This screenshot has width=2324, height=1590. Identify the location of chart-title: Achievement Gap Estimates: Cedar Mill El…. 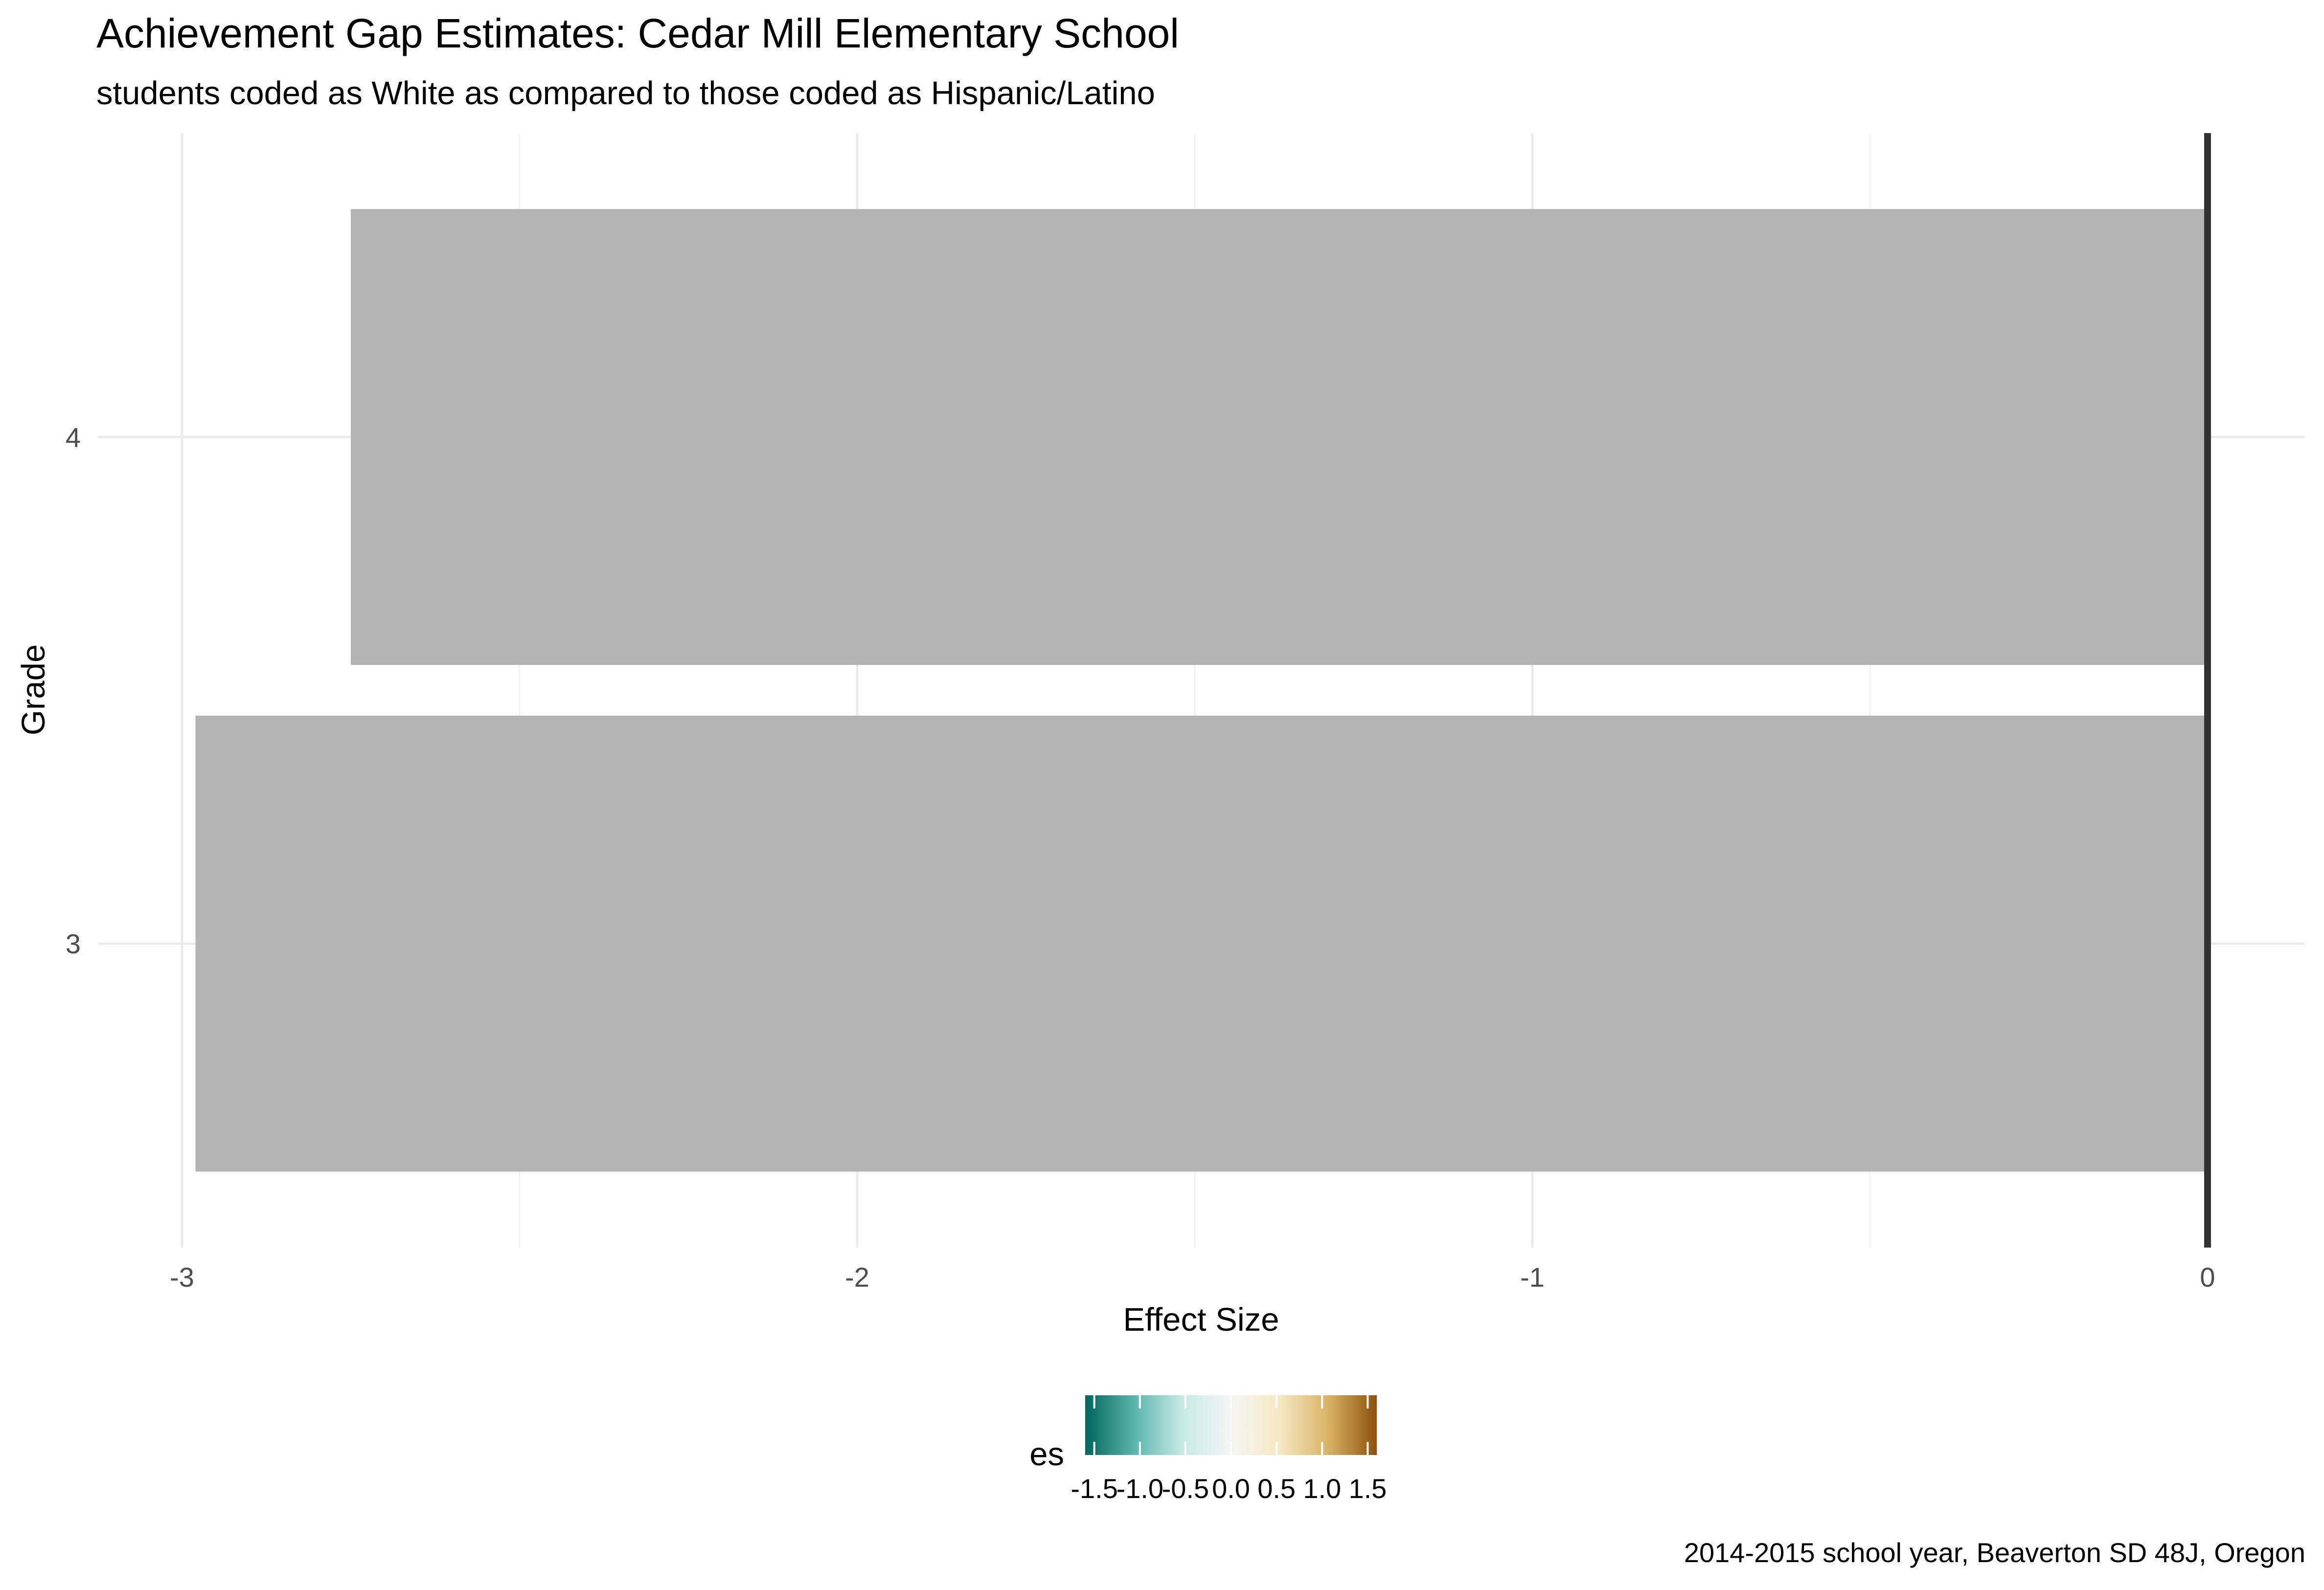
(637, 33).